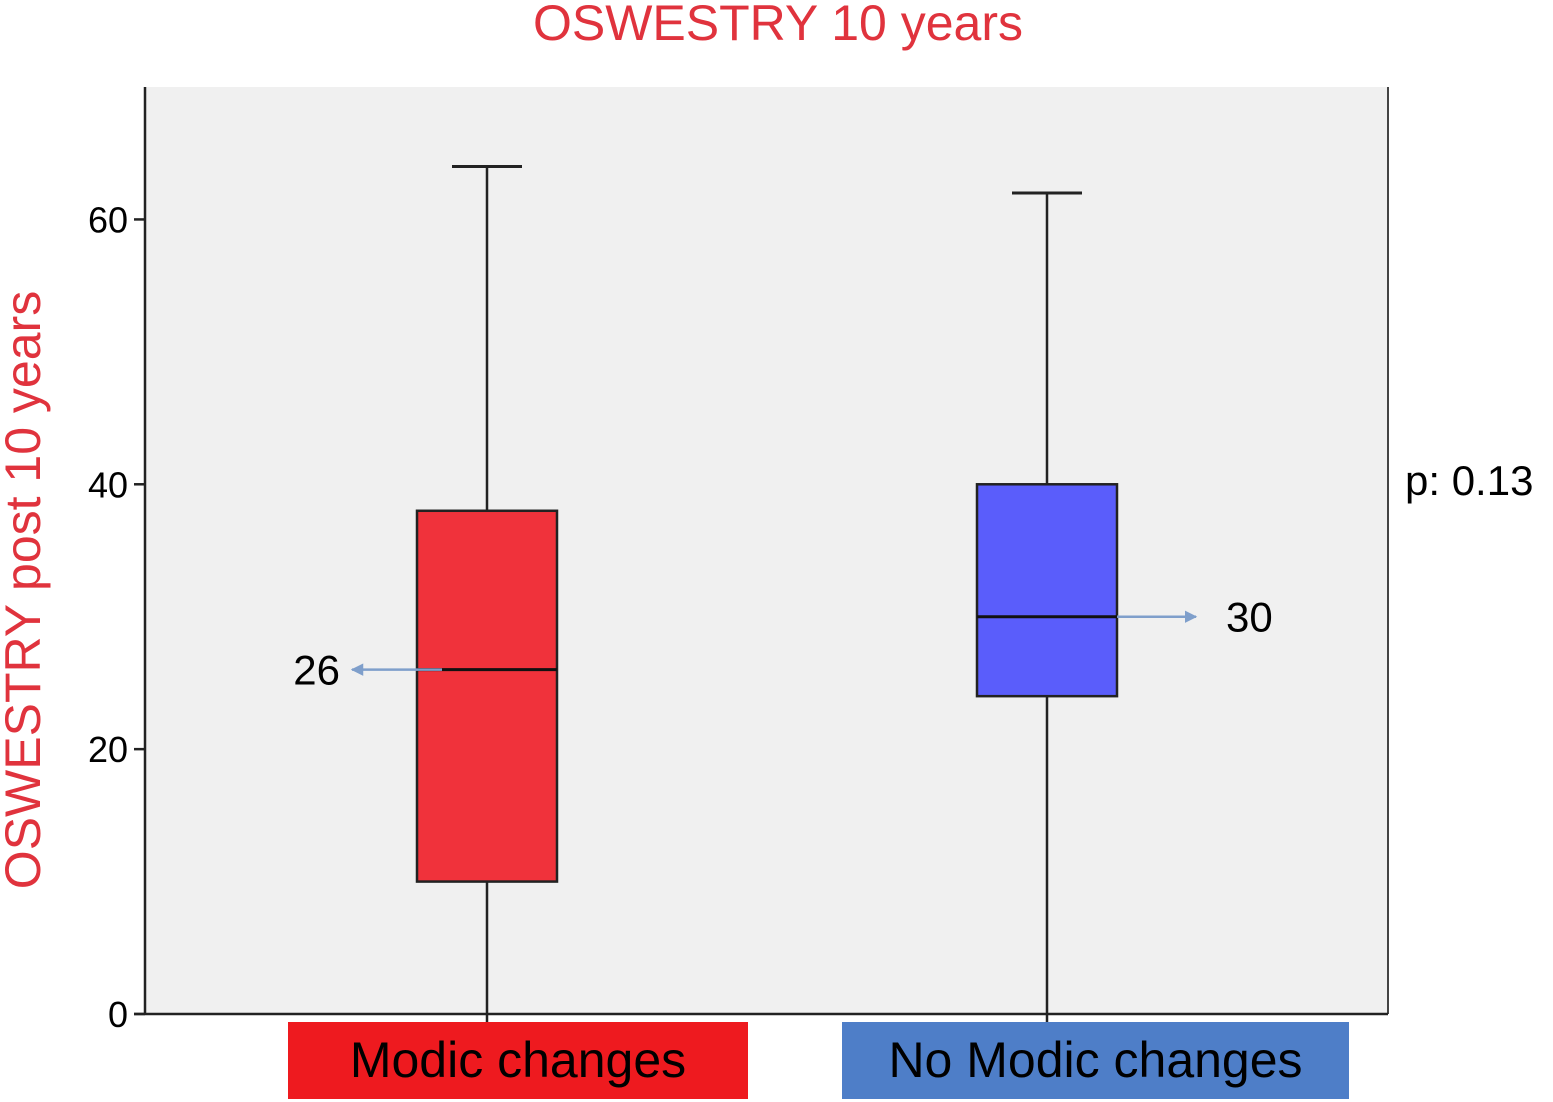  Describe the element at coordinates (1469, 480) in the screenshot. I see `p-value-annotation: p: 0.13` at that location.